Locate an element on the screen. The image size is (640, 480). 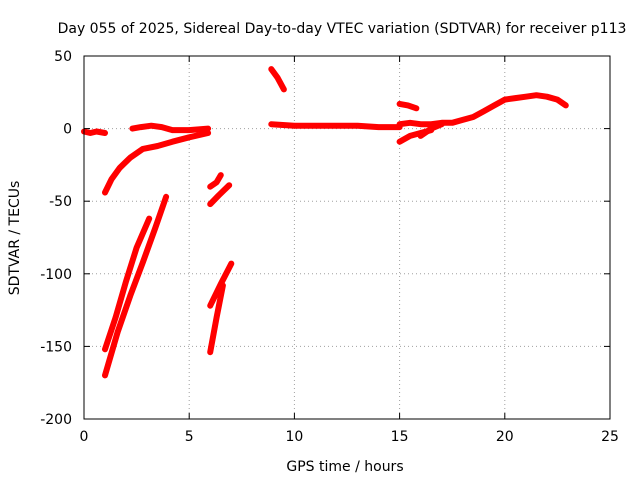
y-tick-label: -50 is located at coordinates (60, 202).